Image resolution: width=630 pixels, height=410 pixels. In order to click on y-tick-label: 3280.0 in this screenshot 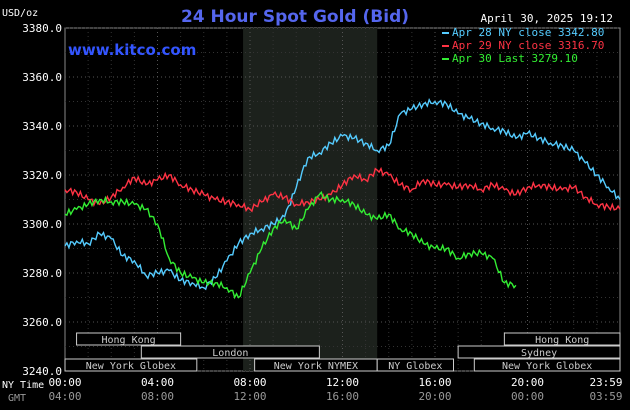, I will do `click(42, 273)`.